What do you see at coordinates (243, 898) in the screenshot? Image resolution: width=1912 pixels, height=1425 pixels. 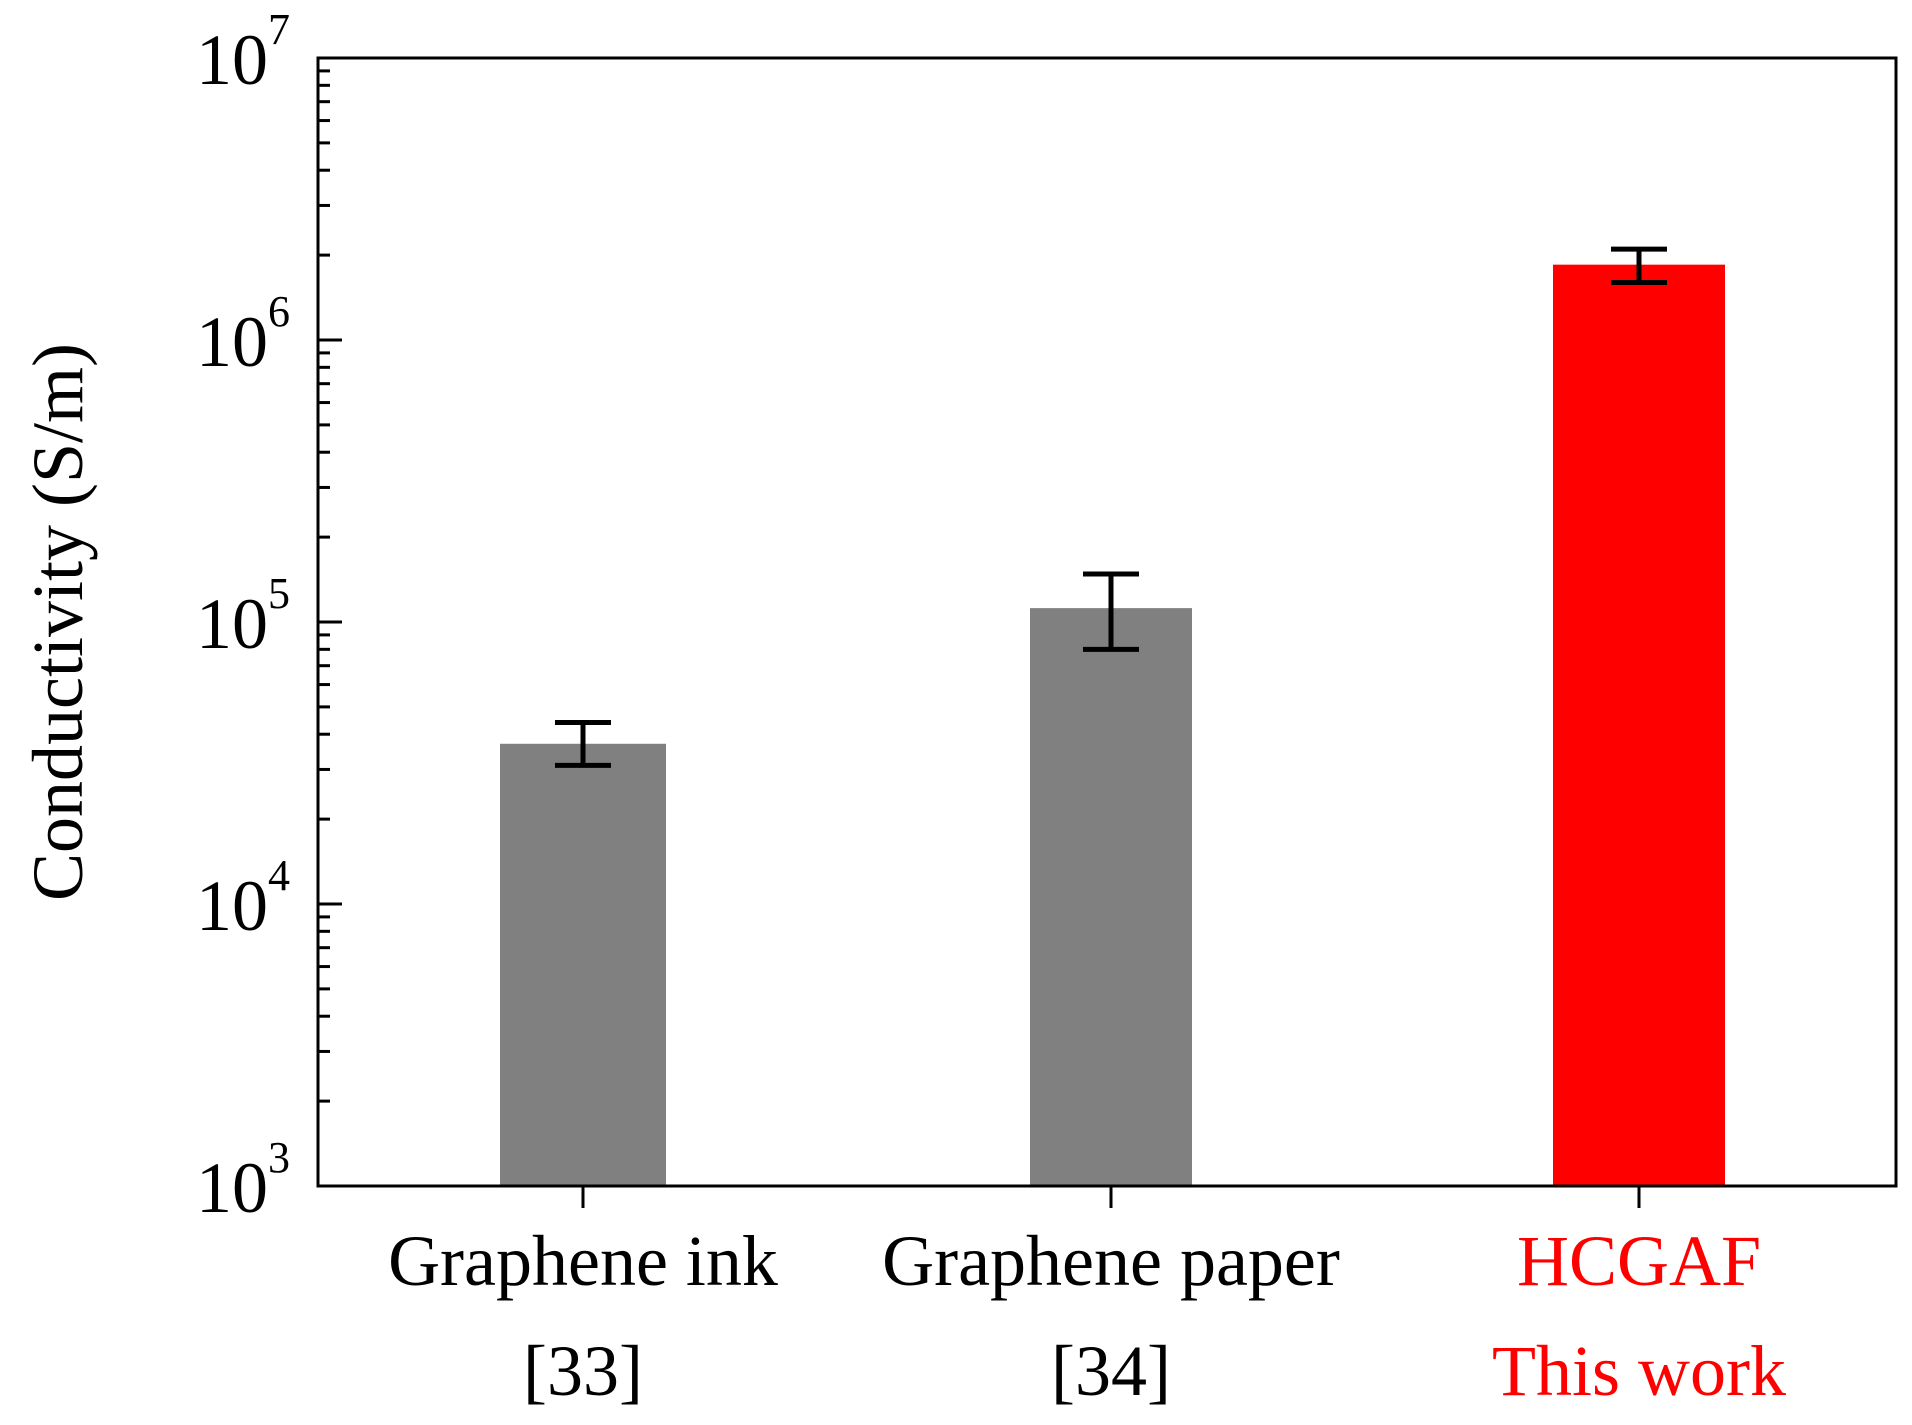 I see `y-tick-label: 10⁴` at bounding box center [243, 898].